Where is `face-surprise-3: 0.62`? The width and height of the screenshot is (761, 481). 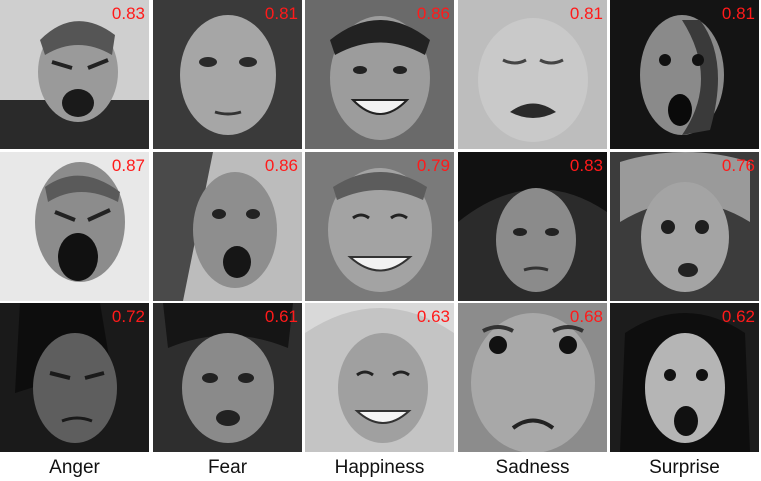
face-surprise-3: 0.62 is located at coordinates (684, 377).